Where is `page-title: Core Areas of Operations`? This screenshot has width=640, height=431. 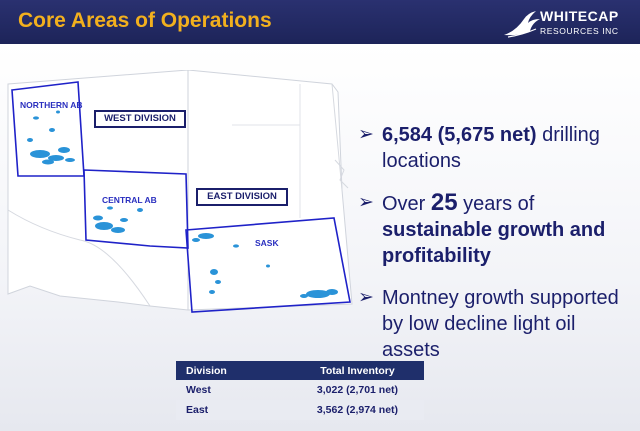 page-title: Core Areas of Operations is located at coordinates (145, 20).